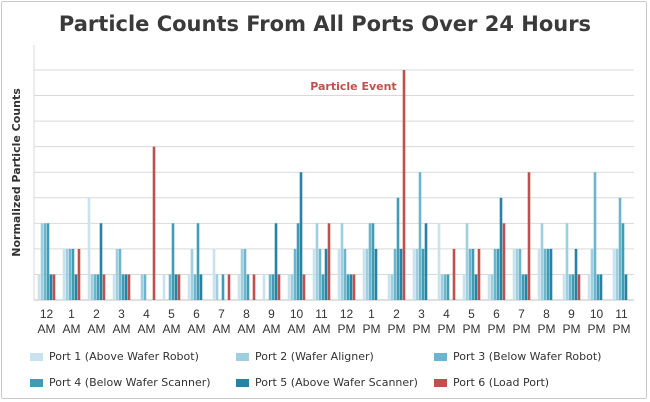 This screenshot has width=650, height=402. I want to click on x-tick-label: 5, so click(171, 314).